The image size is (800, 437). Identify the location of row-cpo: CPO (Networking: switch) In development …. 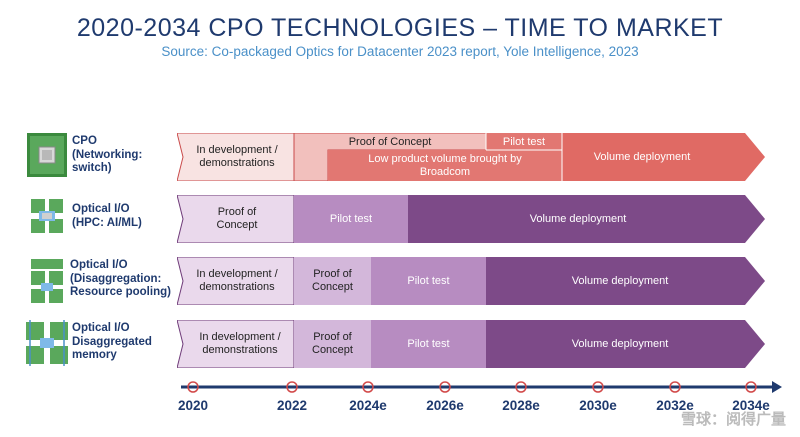
(400, 157).